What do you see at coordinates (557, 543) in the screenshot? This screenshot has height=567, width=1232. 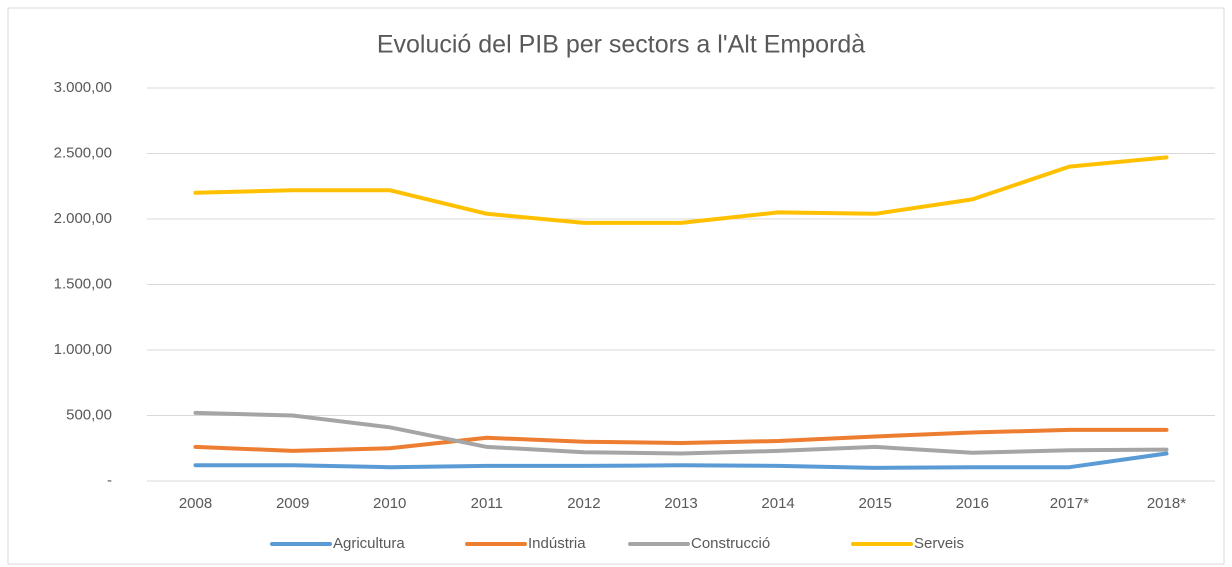 I see `legend-label: Indústria` at bounding box center [557, 543].